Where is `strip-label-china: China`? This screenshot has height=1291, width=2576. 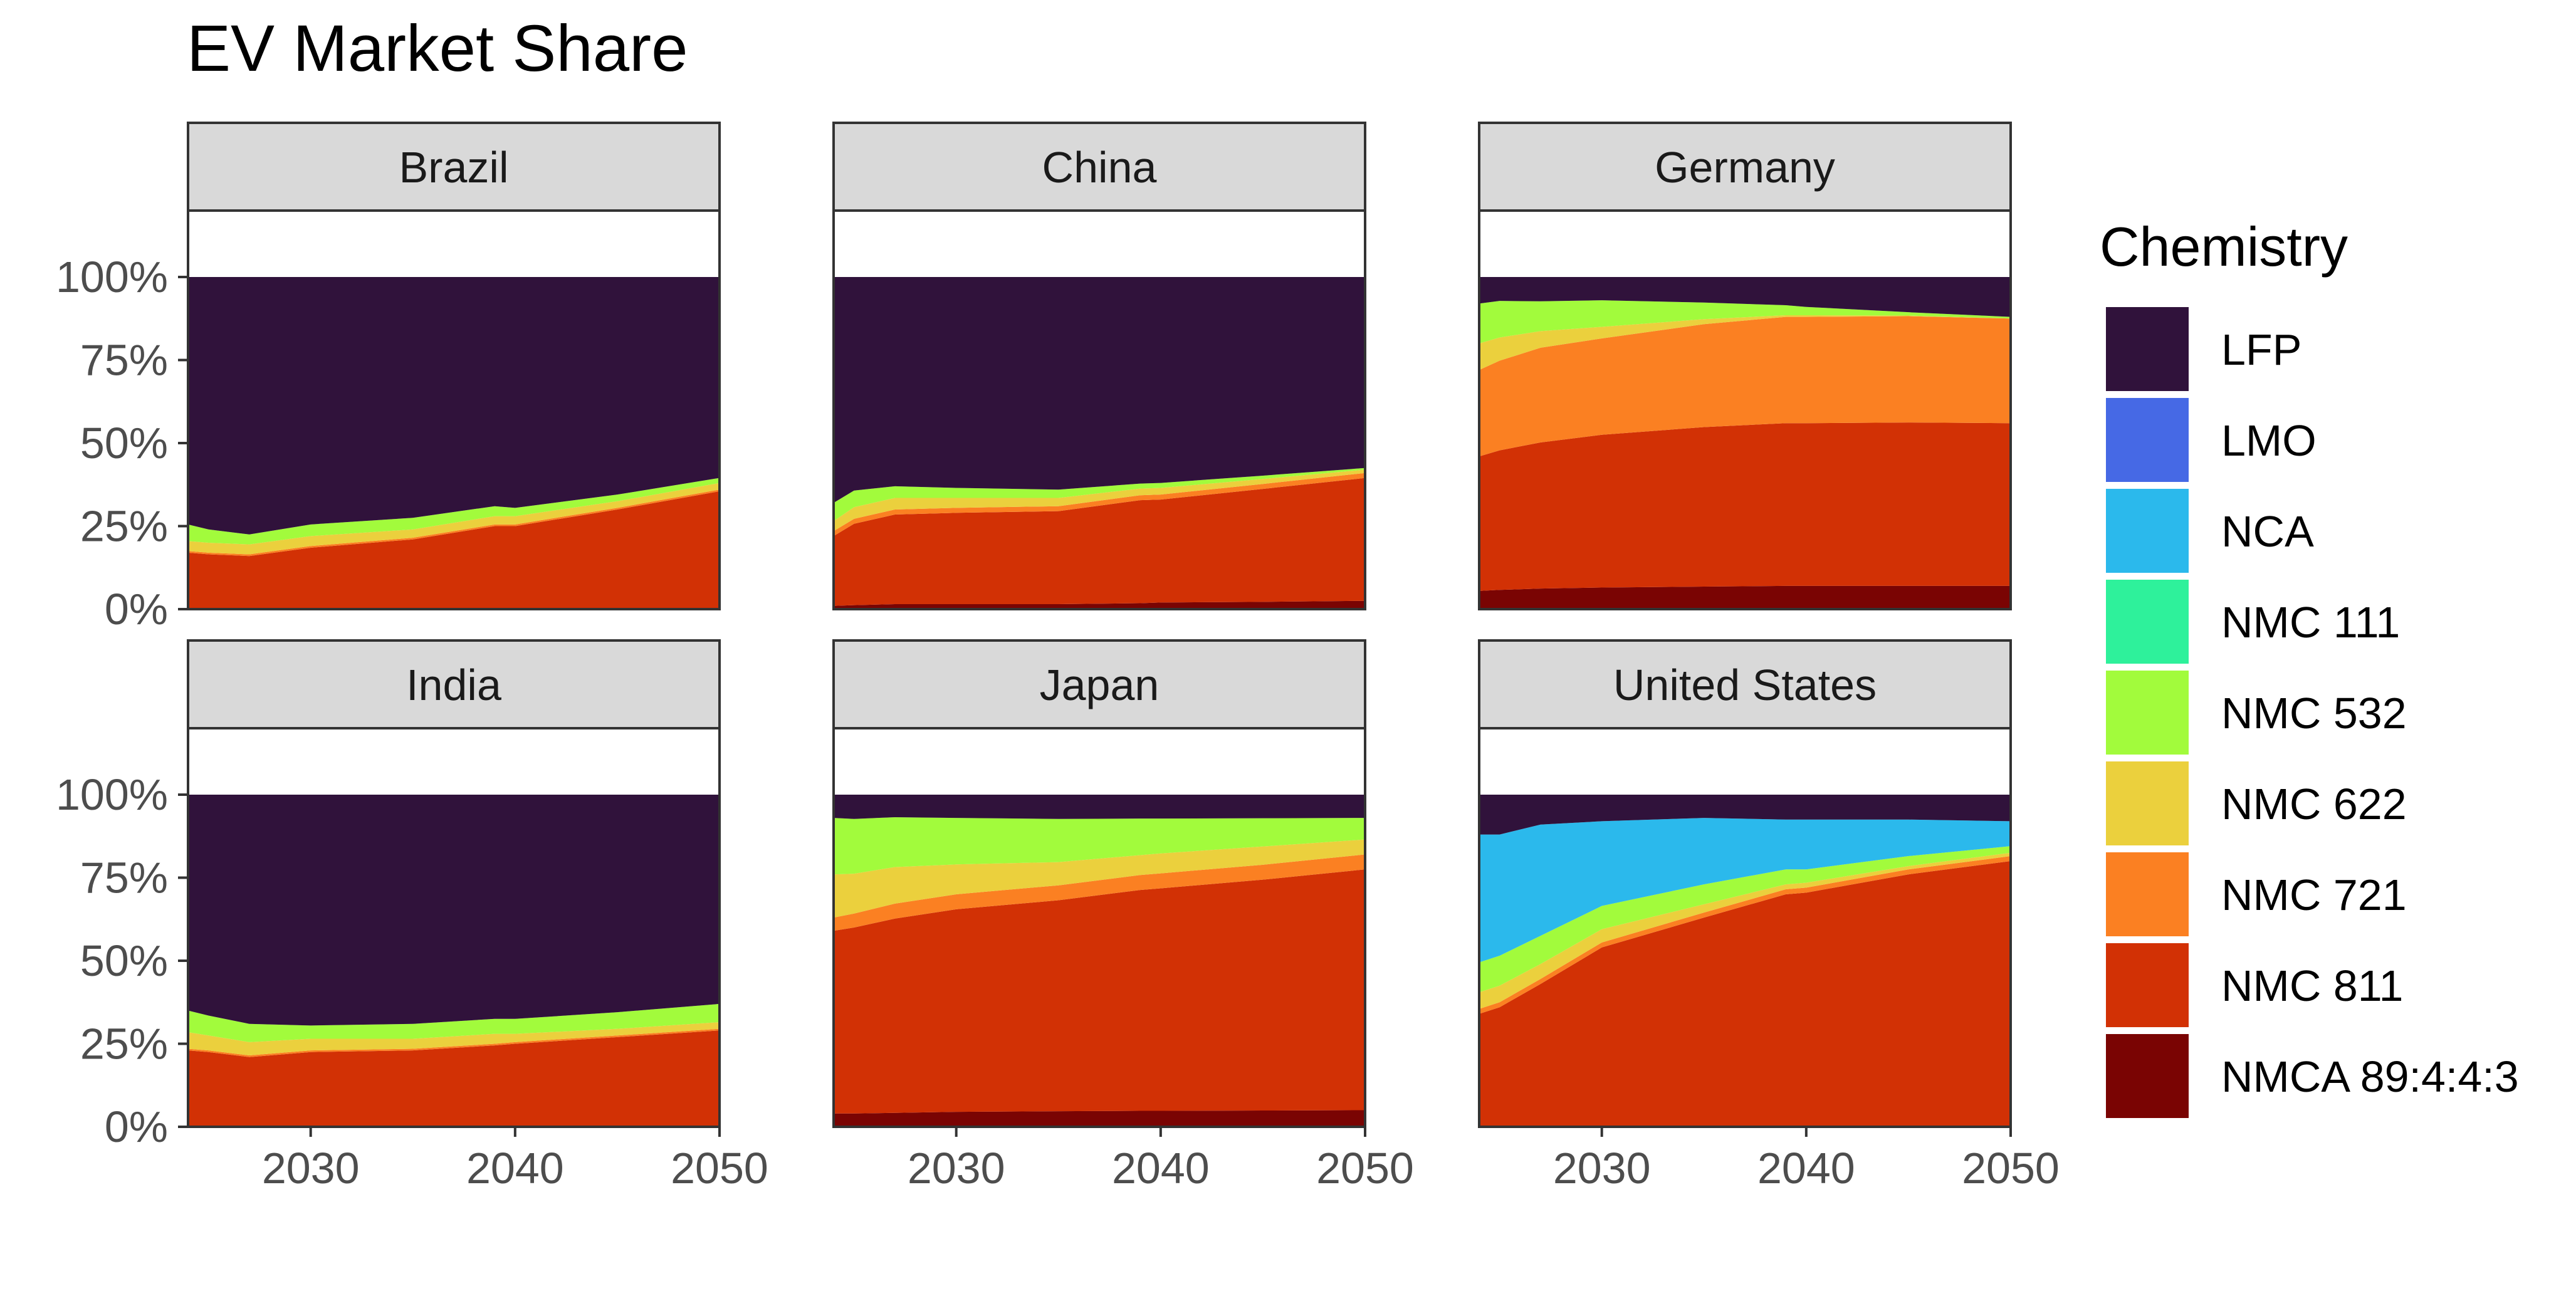 strip-label-china: China is located at coordinates (1099, 167).